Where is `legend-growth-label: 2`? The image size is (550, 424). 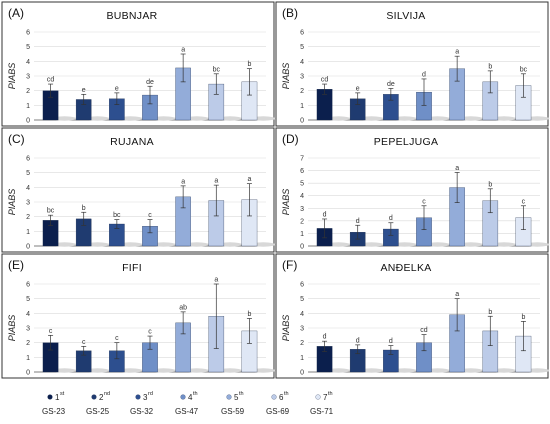 legend-growth-label: 2 is located at coordinates (101, 397).